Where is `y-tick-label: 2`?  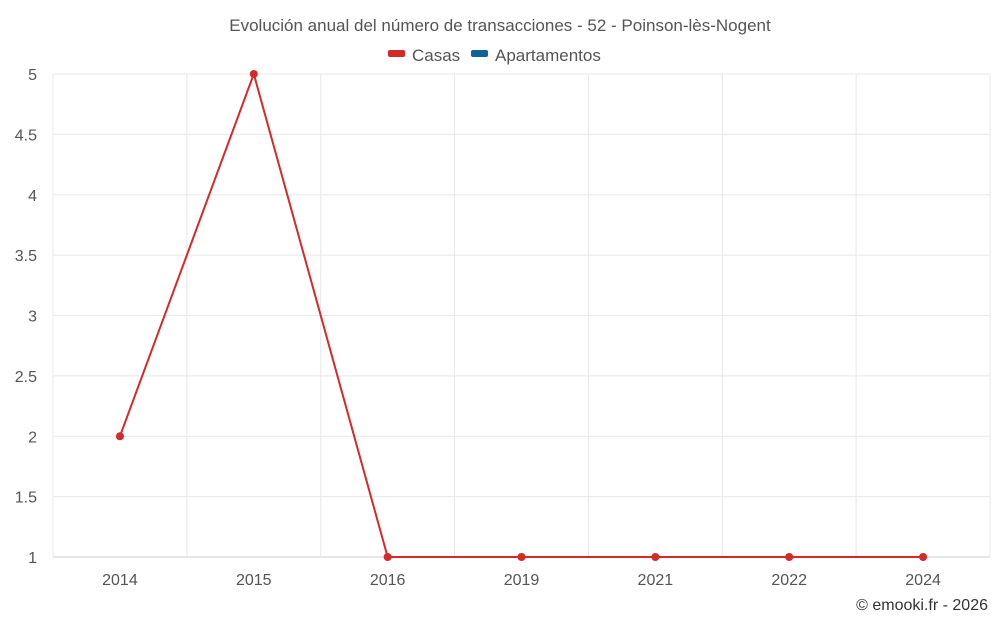
y-tick-label: 2 is located at coordinates (32, 437).